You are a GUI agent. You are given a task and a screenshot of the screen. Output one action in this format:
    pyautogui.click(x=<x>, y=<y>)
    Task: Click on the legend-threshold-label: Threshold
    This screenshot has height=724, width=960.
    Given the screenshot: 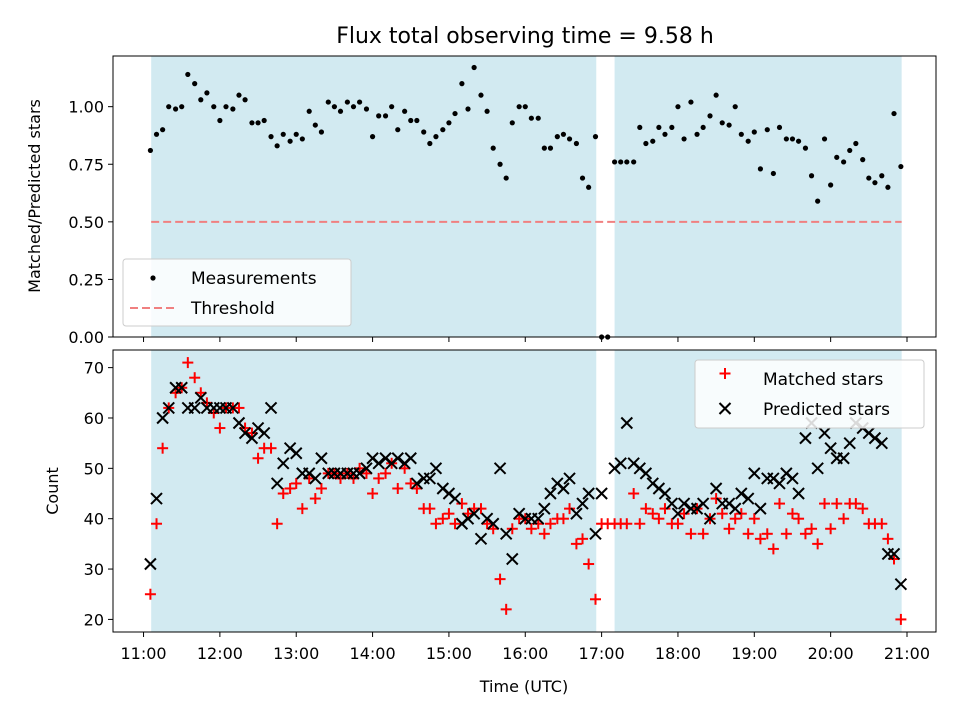 What is the action you would take?
    pyautogui.click(x=232, y=309)
    